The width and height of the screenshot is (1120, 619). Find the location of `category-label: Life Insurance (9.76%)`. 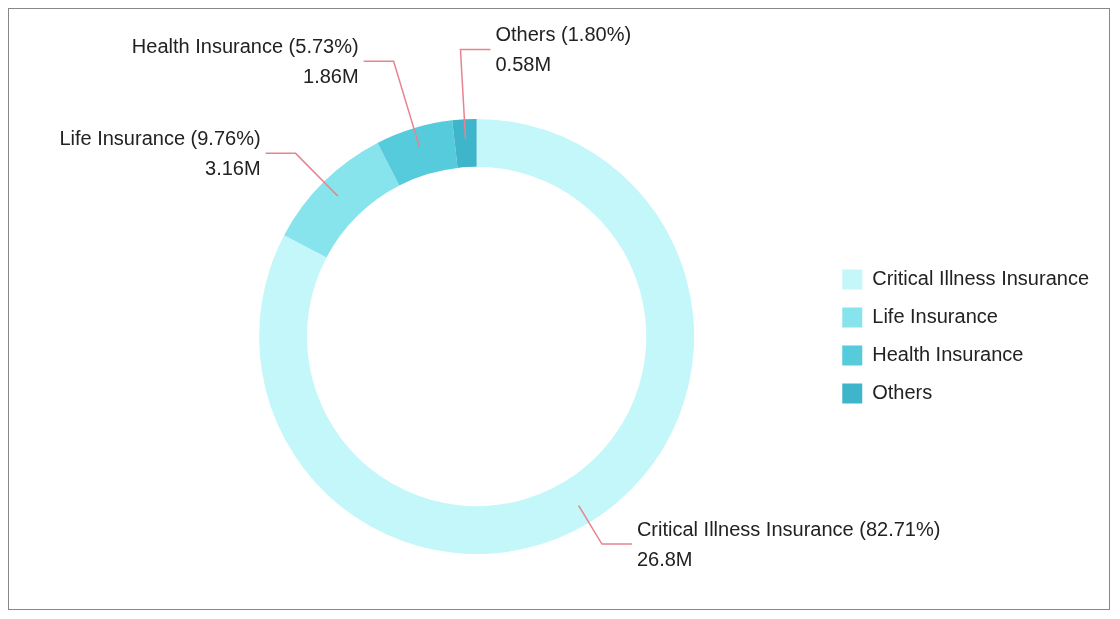

category-label: Life Insurance (9.76%) is located at coordinates (160, 137).